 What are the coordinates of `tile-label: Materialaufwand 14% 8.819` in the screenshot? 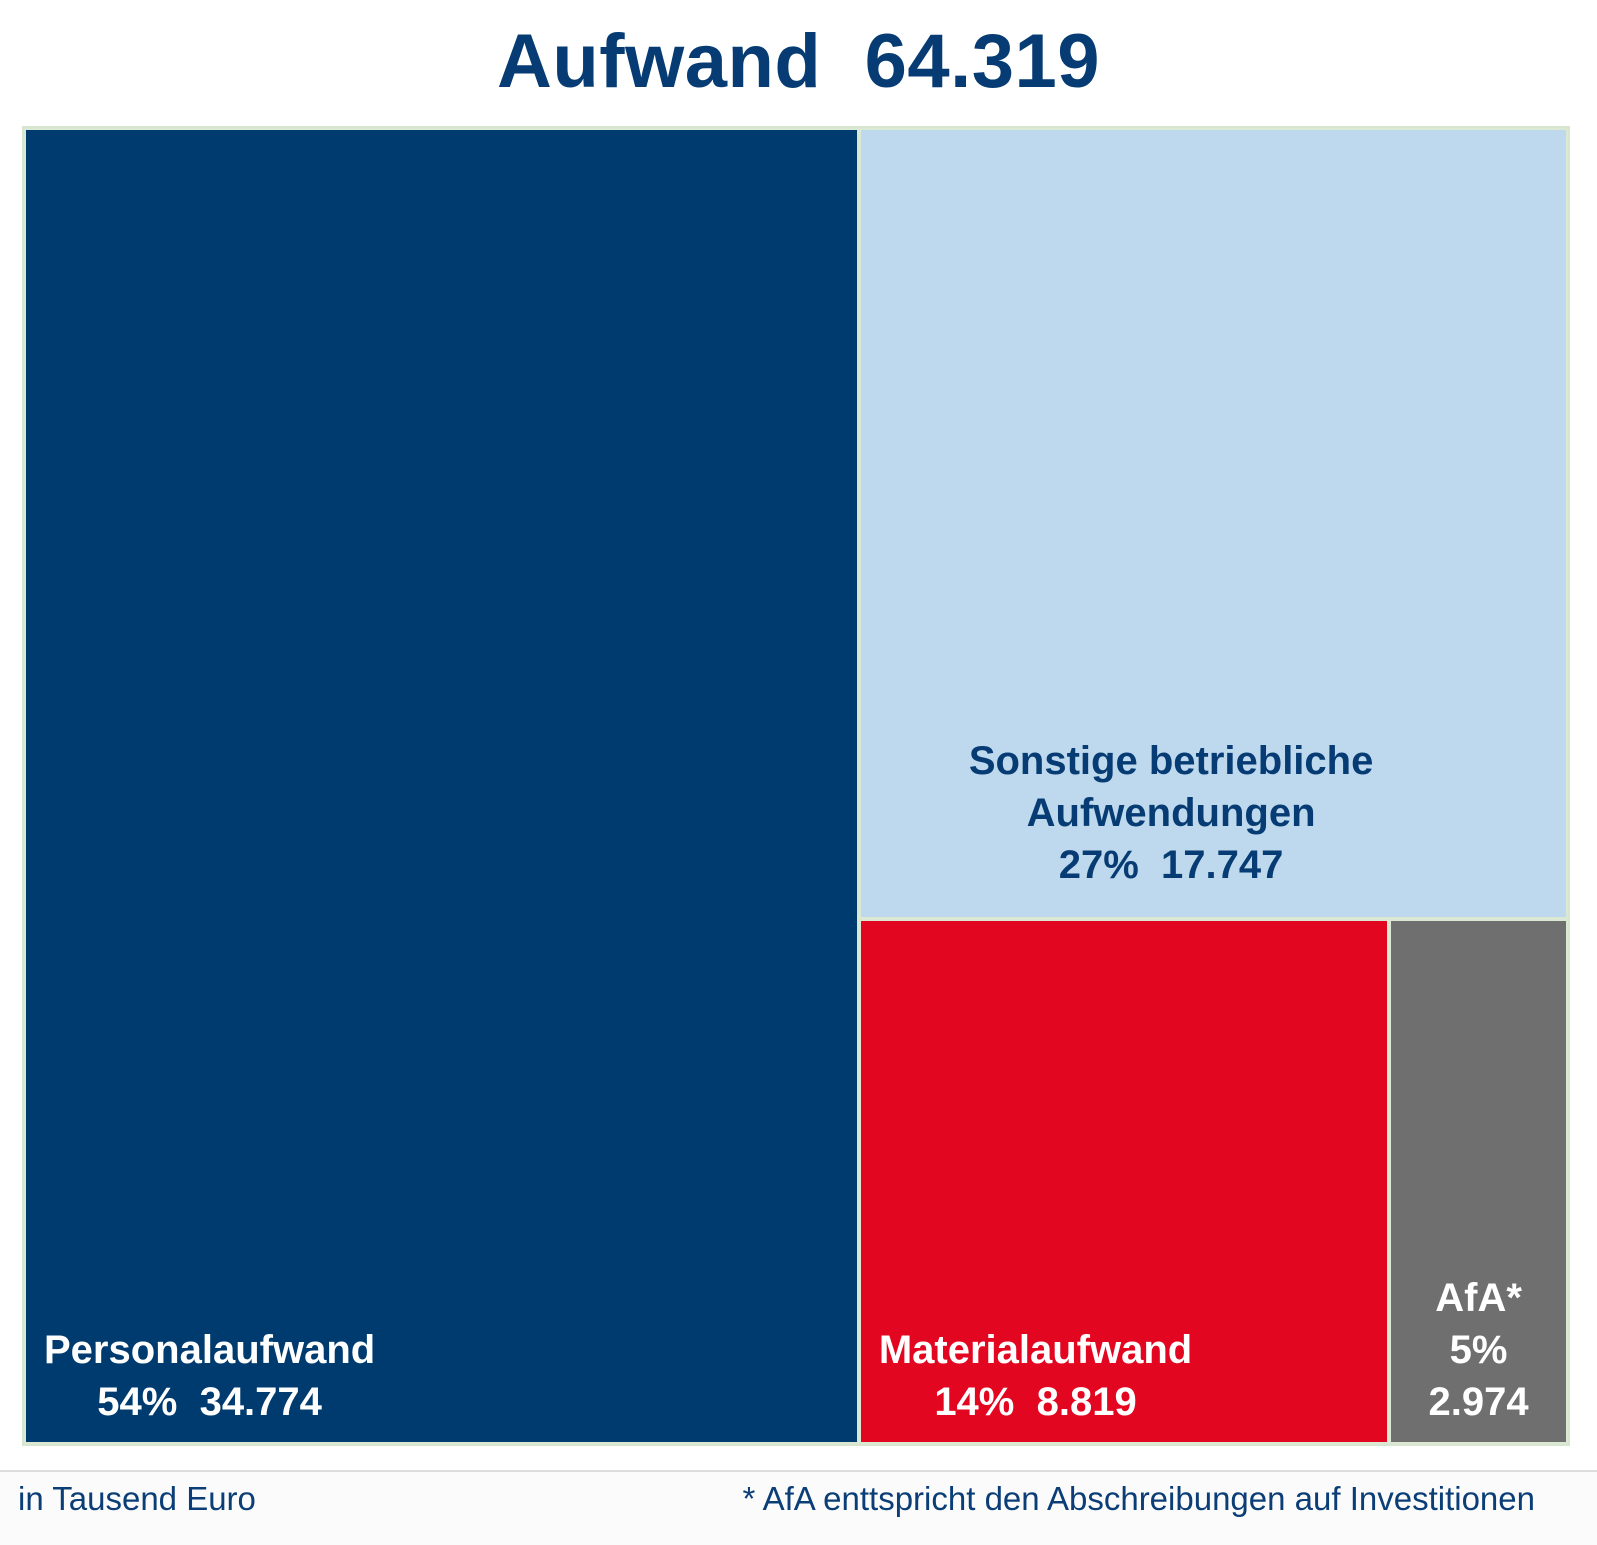 It's located at (1035, 1376).